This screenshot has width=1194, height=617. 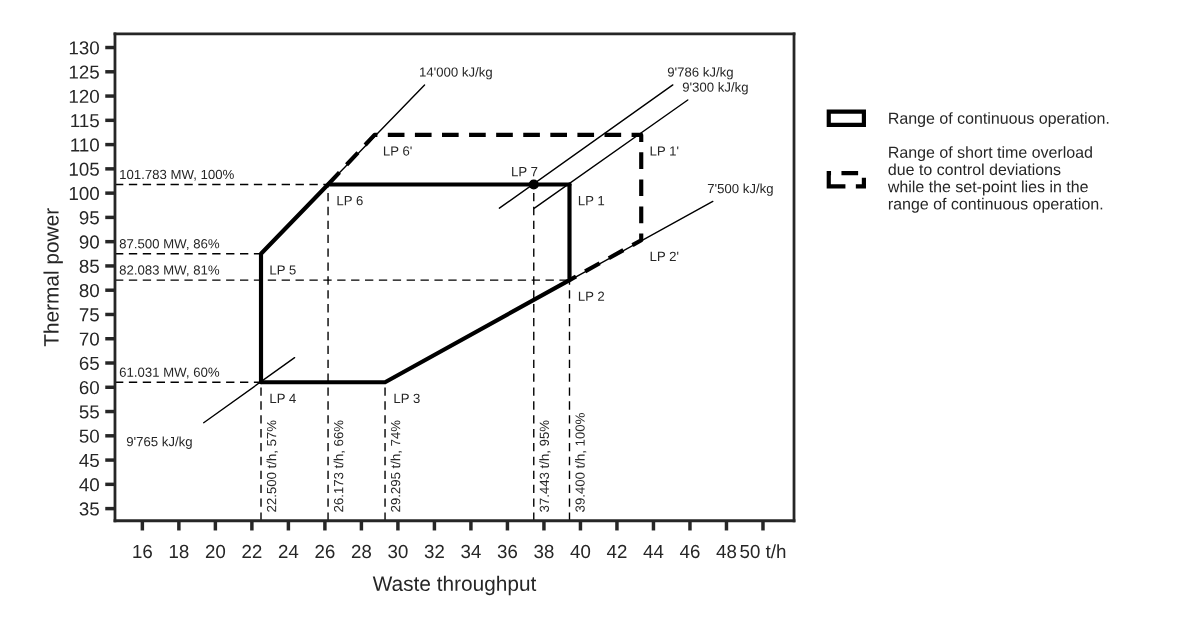 I want to click on y-tick-label: 70, so click(x=89, y=339).